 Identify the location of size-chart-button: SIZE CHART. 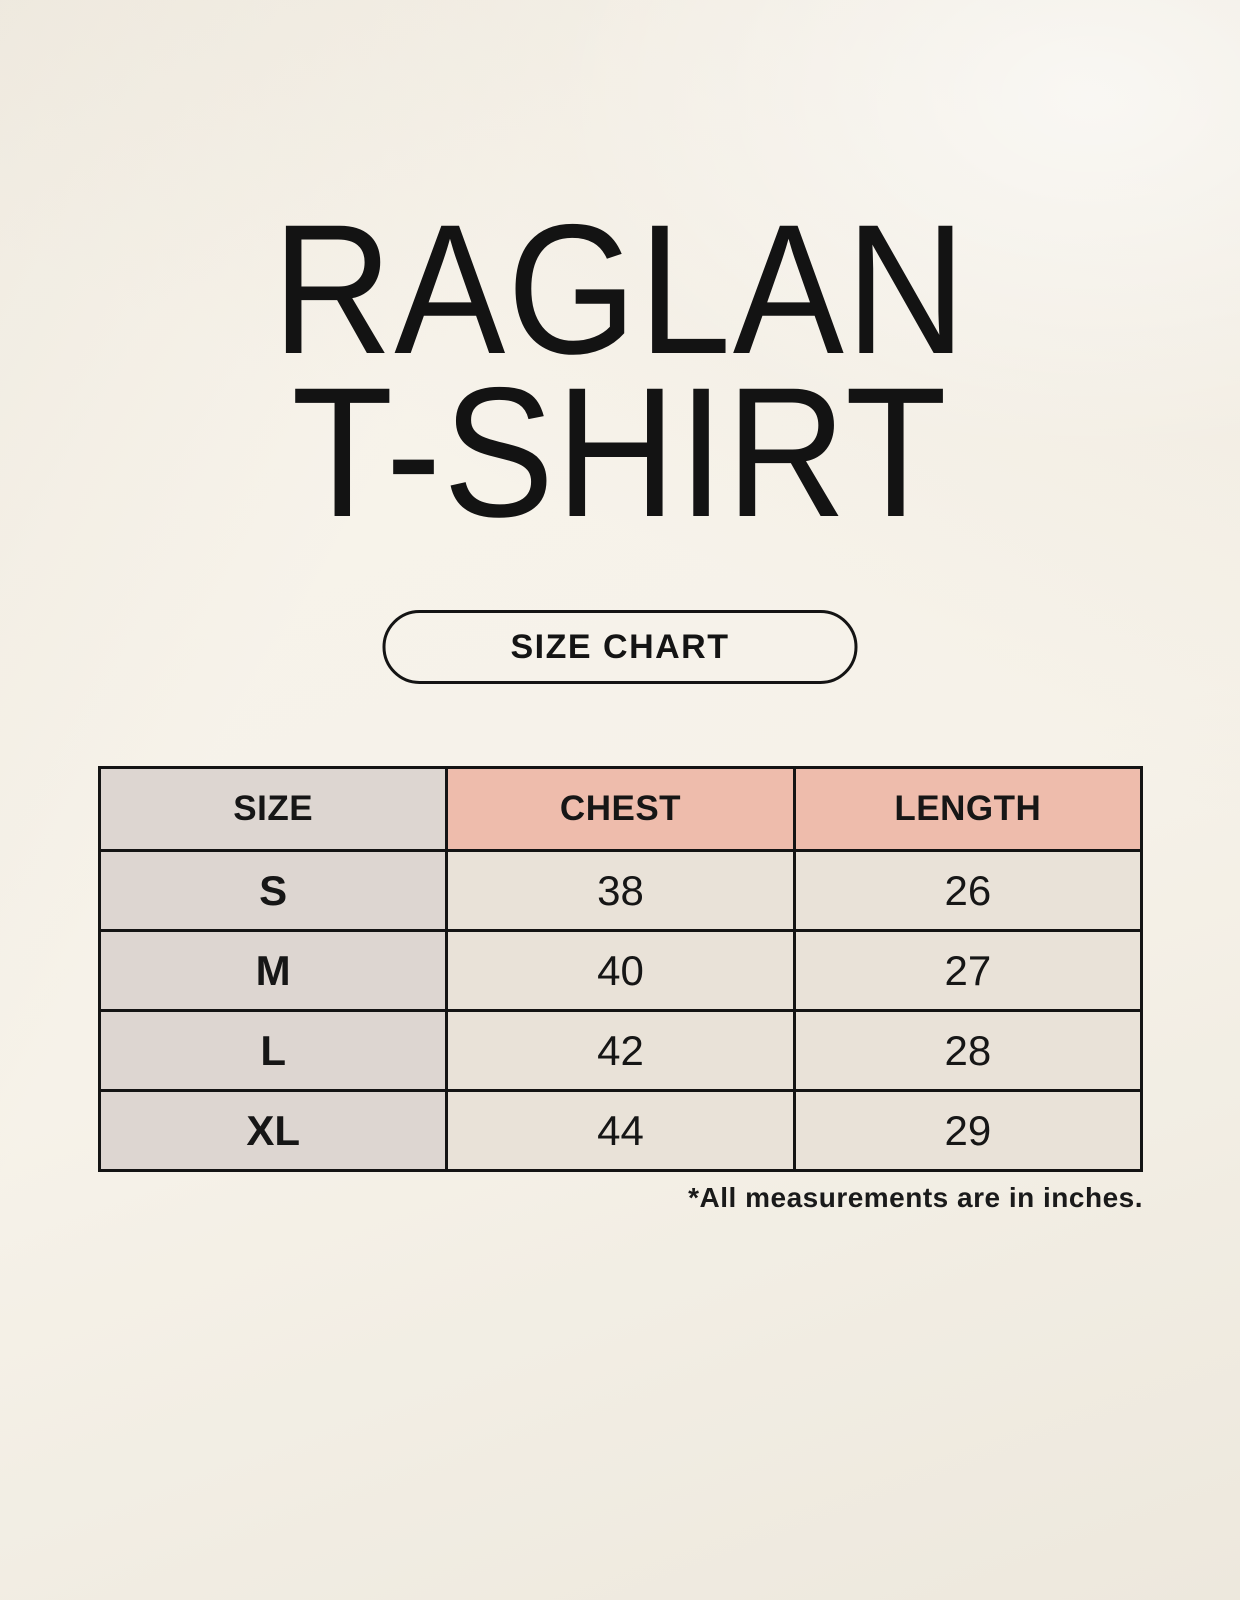
(620, 647).